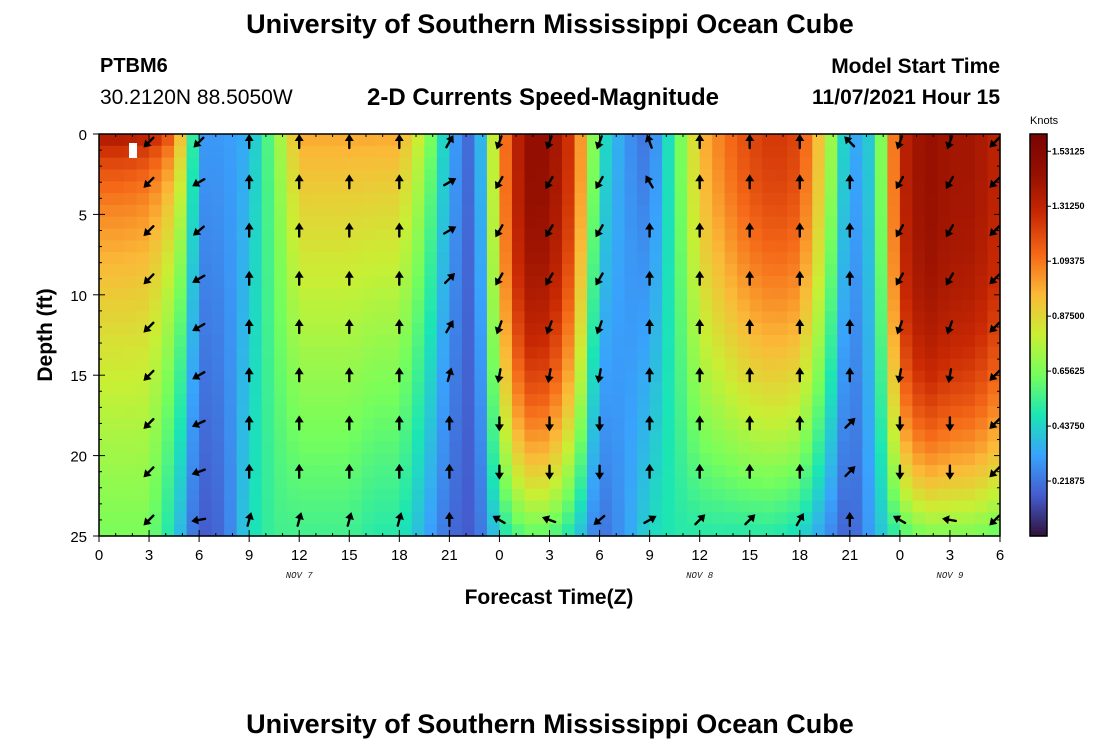 The width and height of the screenshot is (1100, 750). Describe the element at coordinates (199, 555) in the screenshot. I see `x-tick-label: 6` at that location.